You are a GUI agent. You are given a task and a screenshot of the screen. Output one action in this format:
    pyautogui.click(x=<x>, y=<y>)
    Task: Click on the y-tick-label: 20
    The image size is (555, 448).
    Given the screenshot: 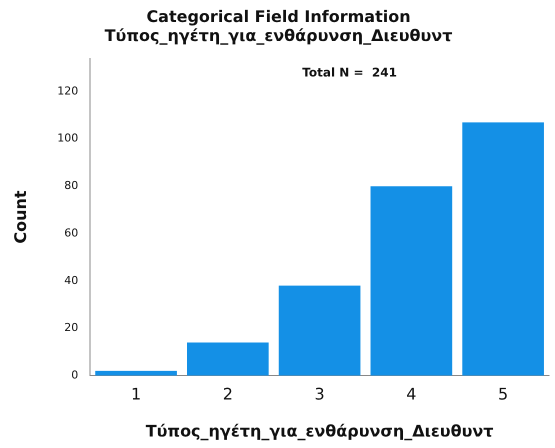 What is the action you would take?
    pyautogui.click(x=71, y=327)
    